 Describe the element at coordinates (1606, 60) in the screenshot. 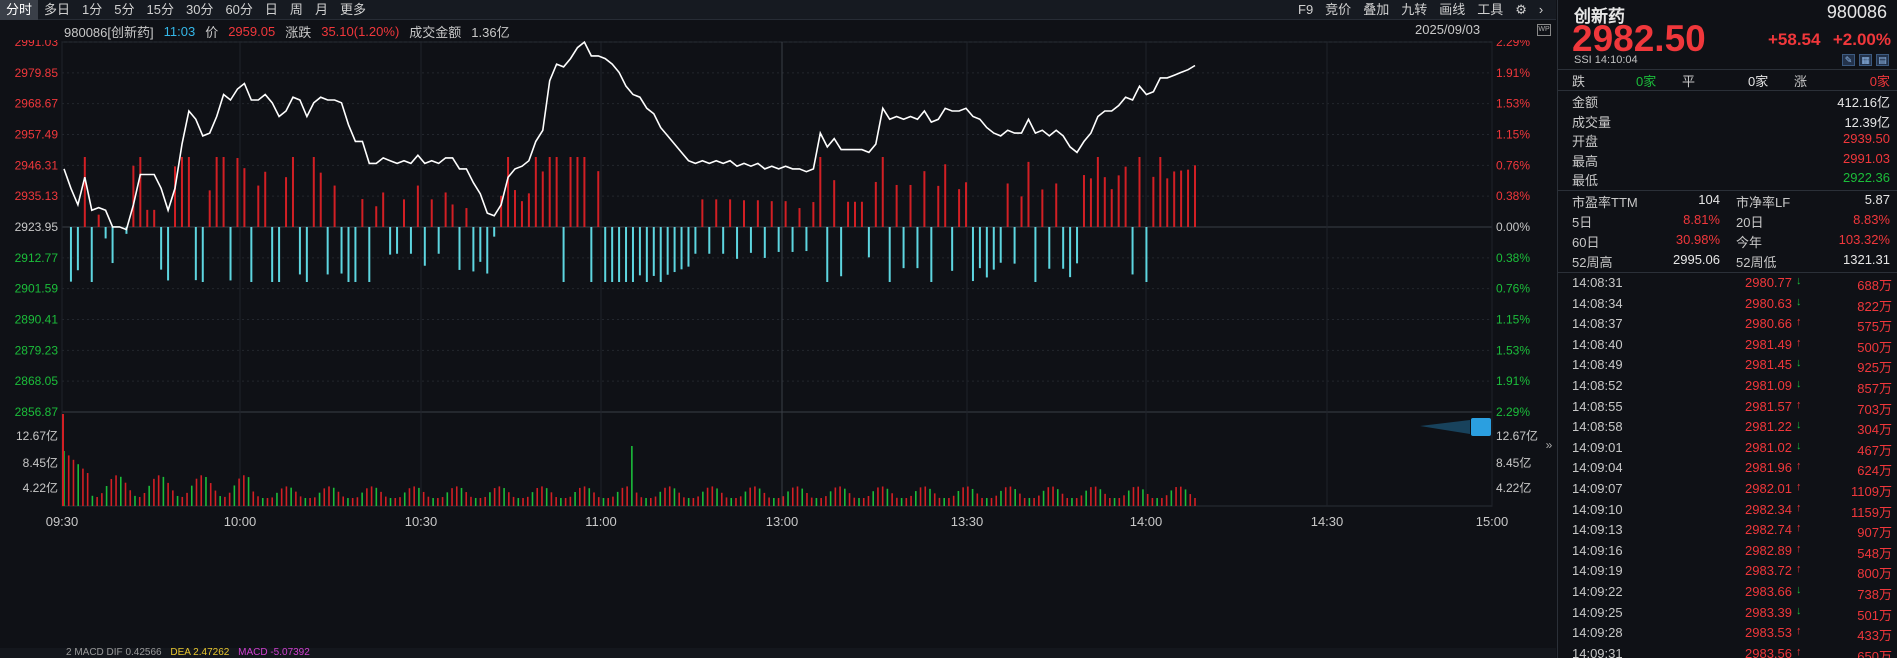

I see `quote-source-time: SSI 14:10:04` at that location.